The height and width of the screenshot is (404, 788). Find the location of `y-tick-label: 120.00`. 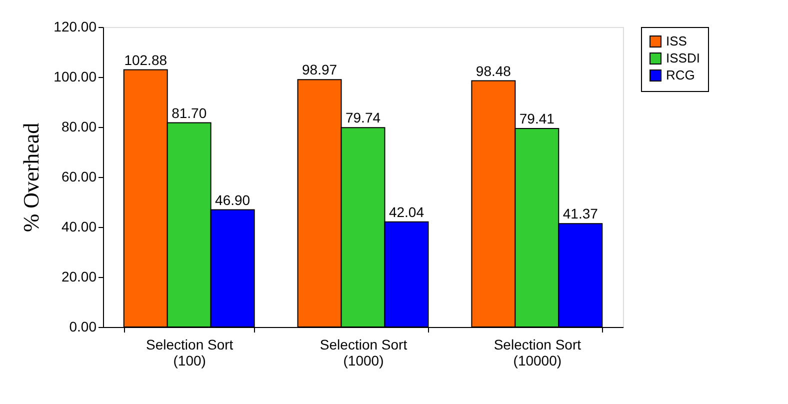

y-tick-label: 120.00 is located at coordinates (75, 26).